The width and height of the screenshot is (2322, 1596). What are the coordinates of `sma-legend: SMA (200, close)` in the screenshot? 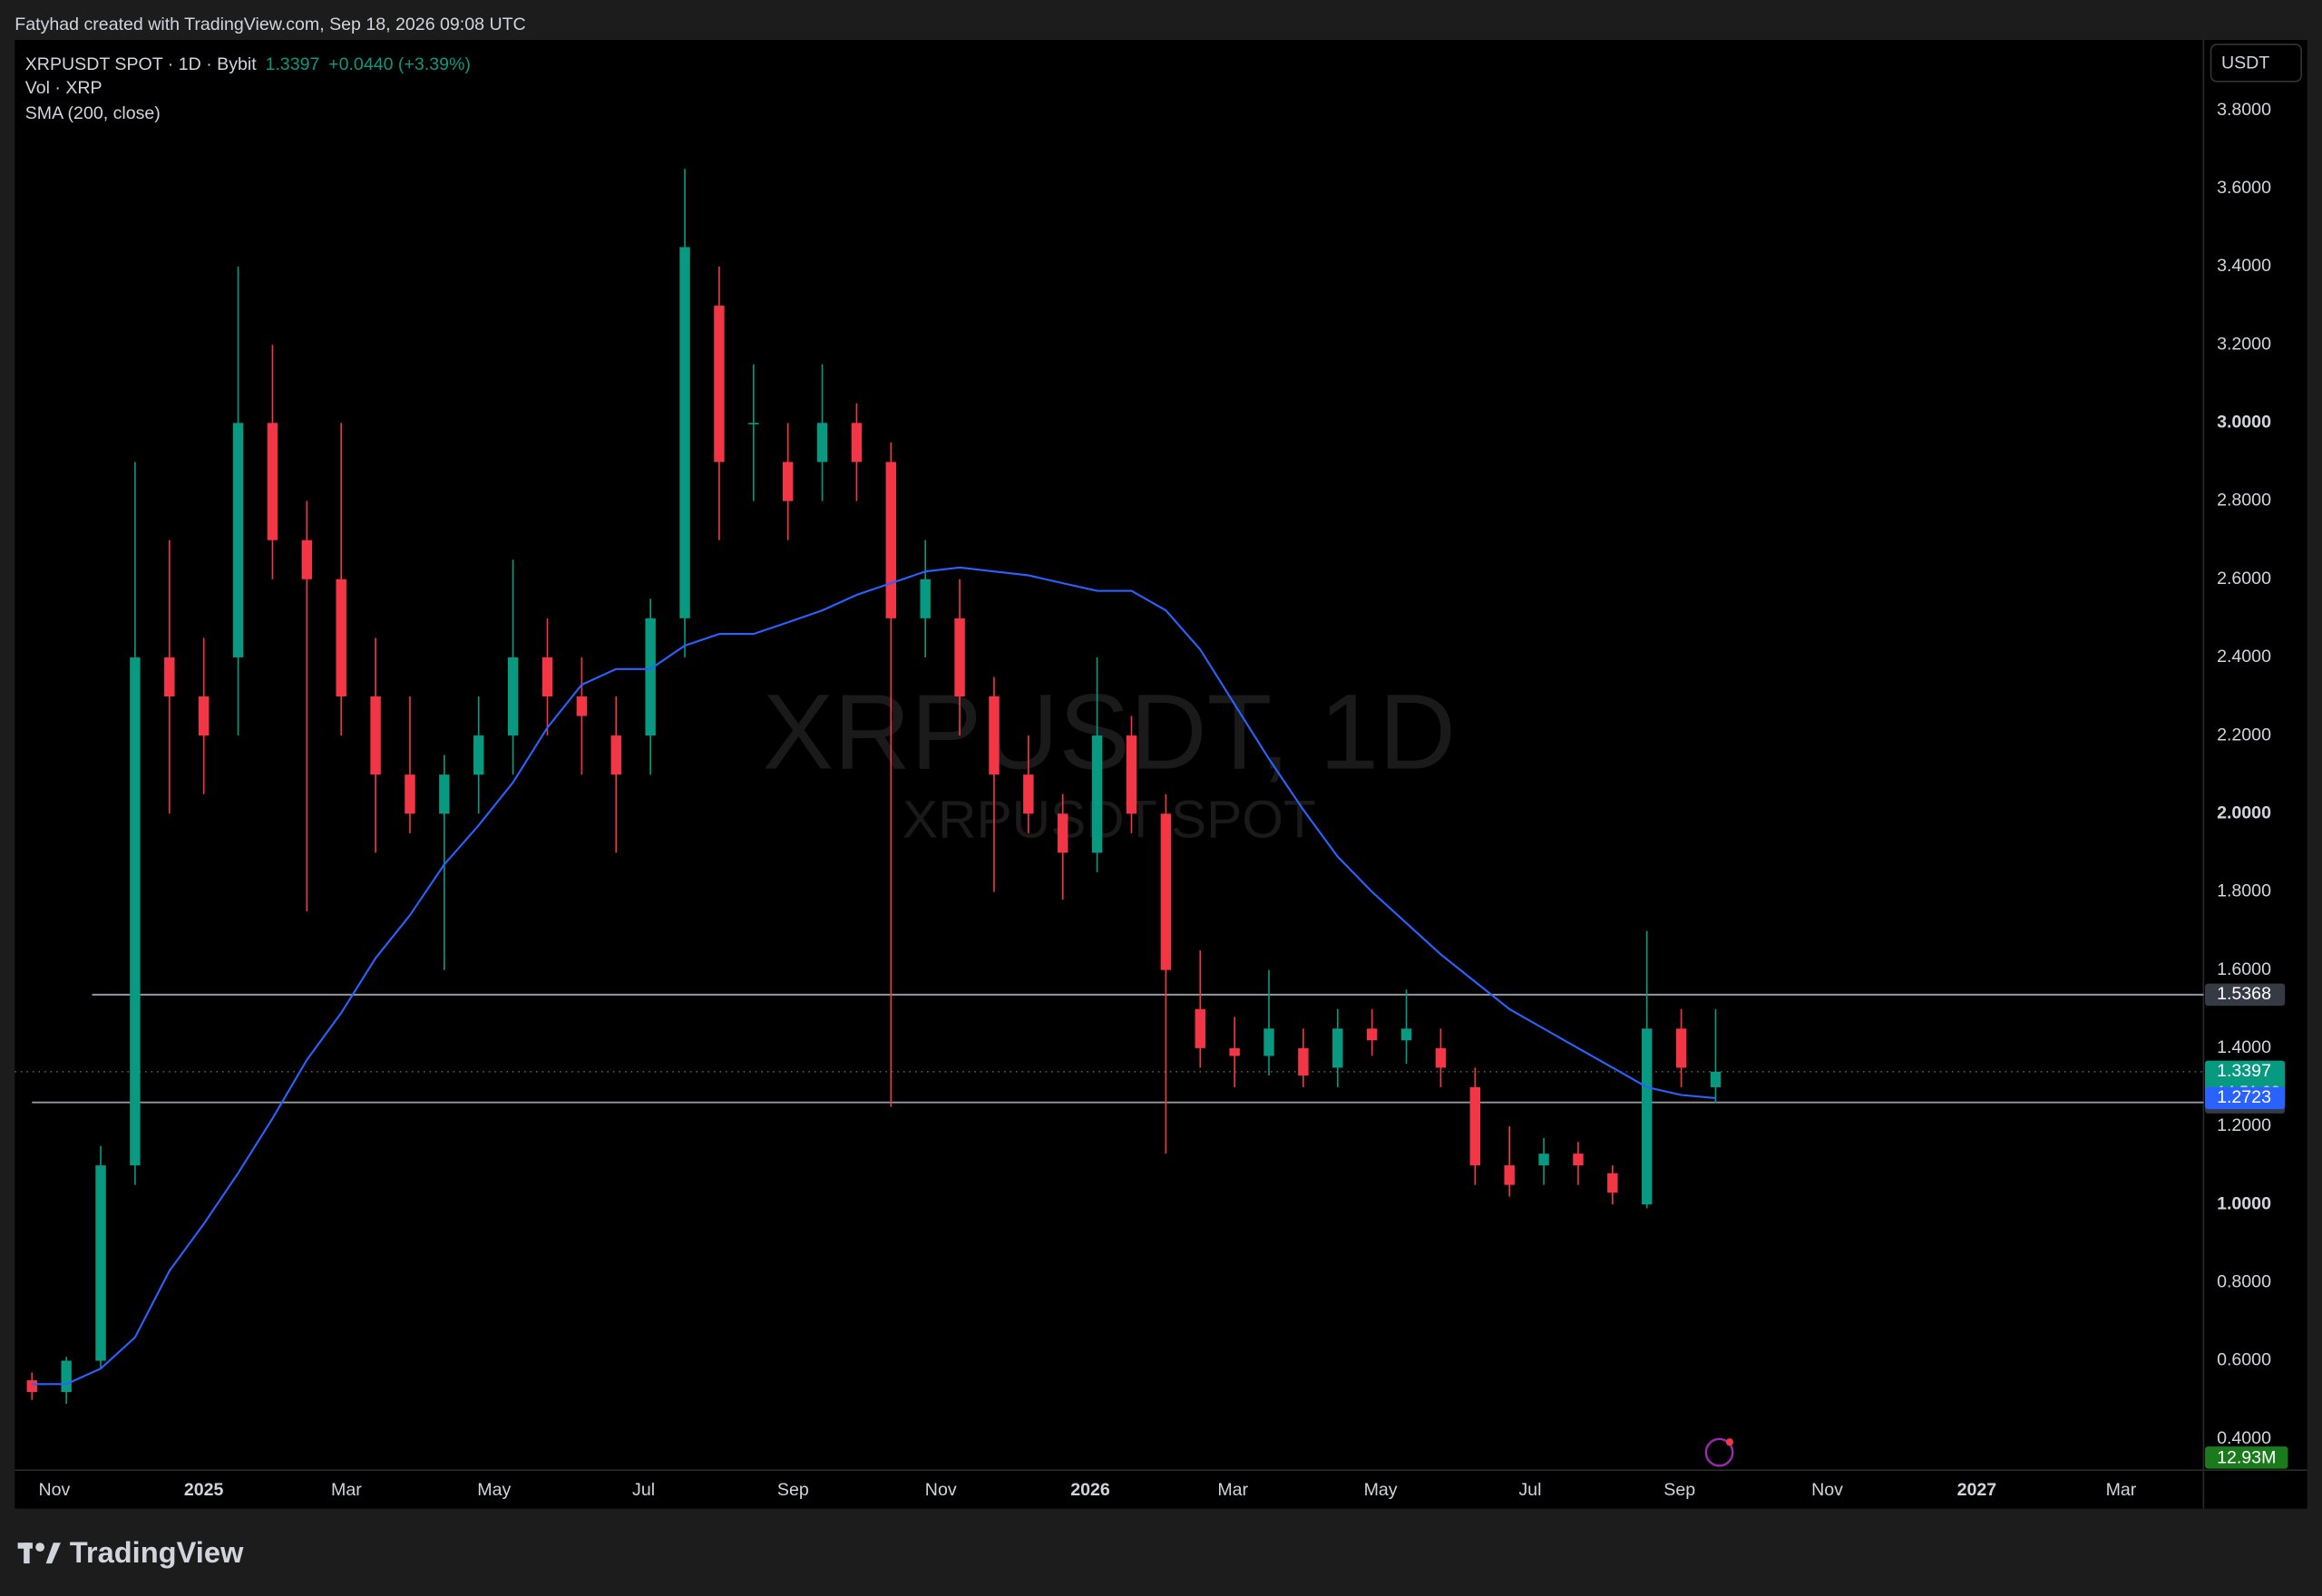 It's located at (93, 113).